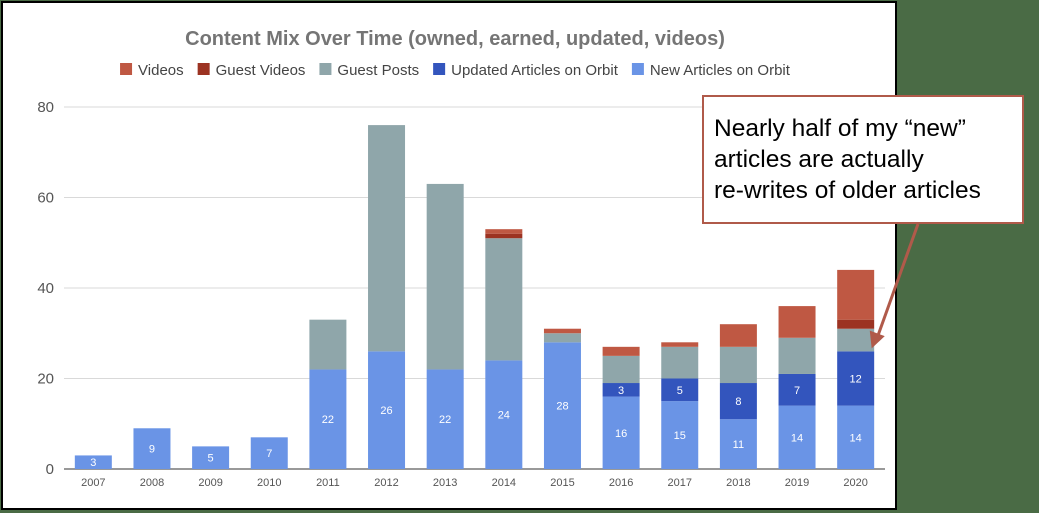  I want to click on data-label: 15, so click(680, 436).